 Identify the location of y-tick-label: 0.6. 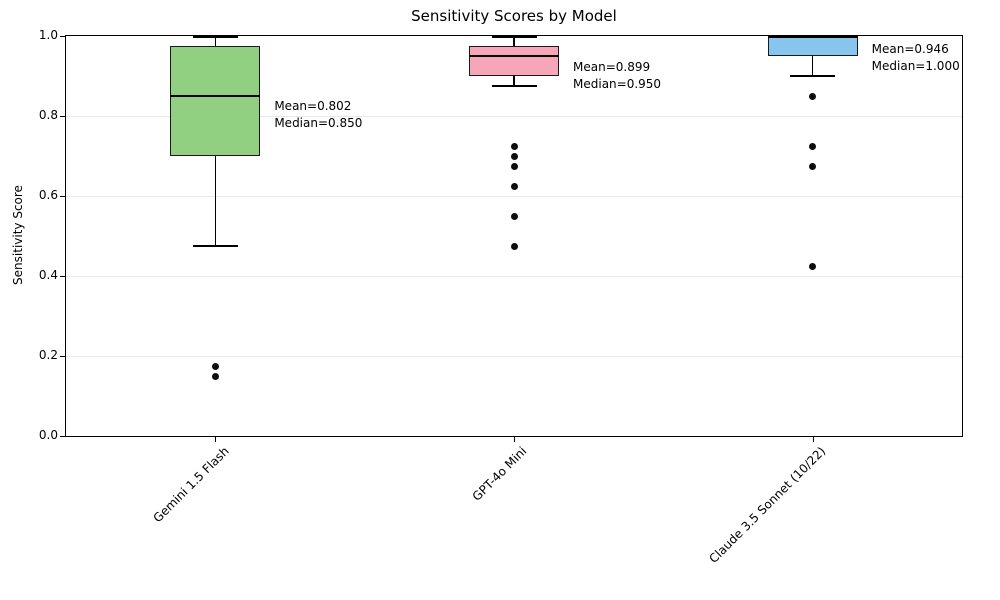
(48, 195).